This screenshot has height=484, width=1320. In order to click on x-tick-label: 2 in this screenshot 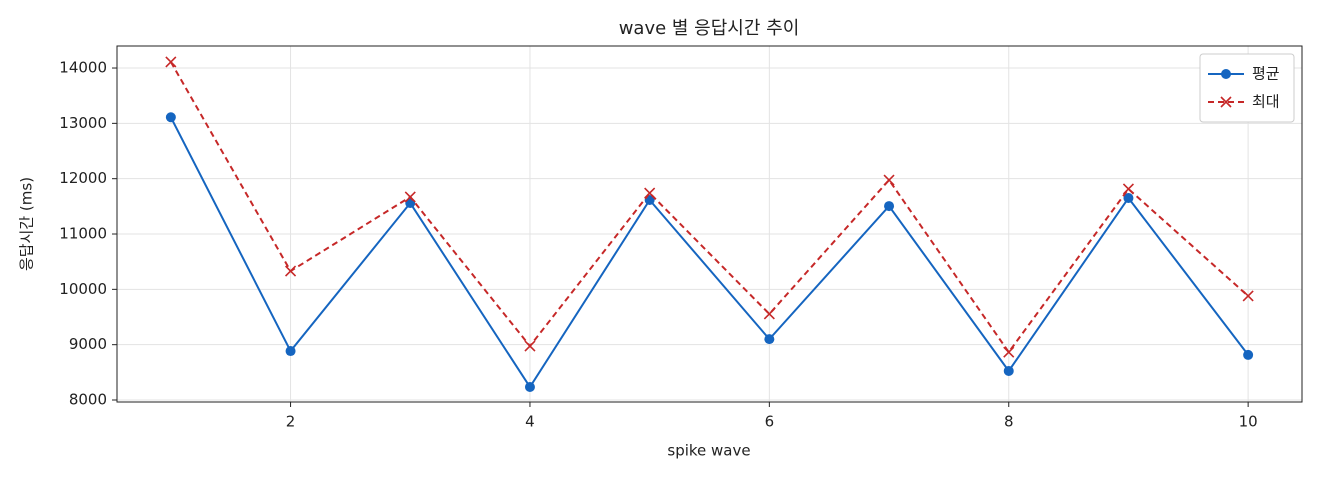, I will do `click(291, 422)`.